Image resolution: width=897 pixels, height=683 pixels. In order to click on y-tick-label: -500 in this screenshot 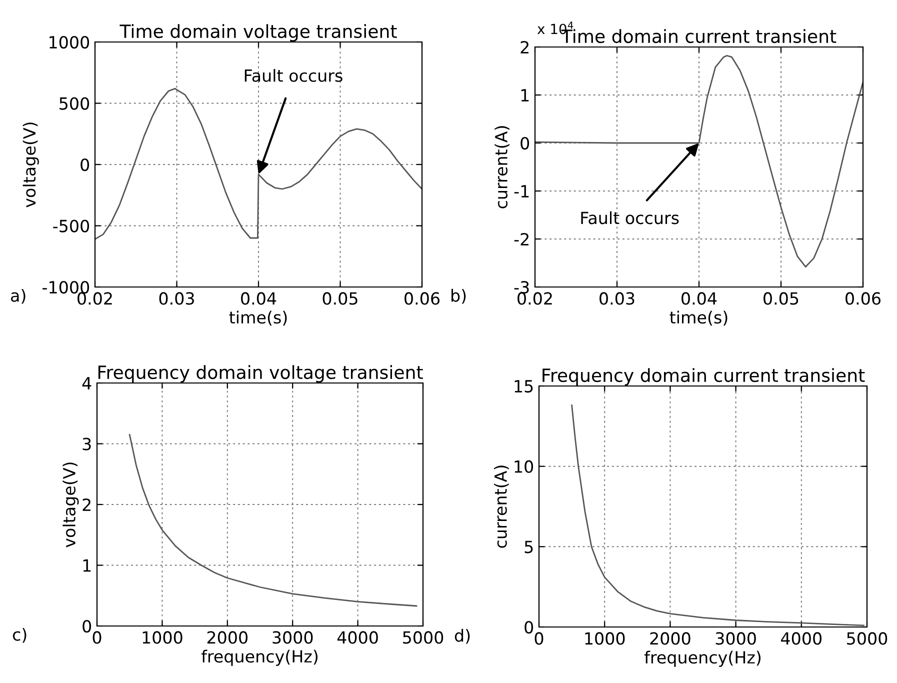, I will do `click(71, 226)`.